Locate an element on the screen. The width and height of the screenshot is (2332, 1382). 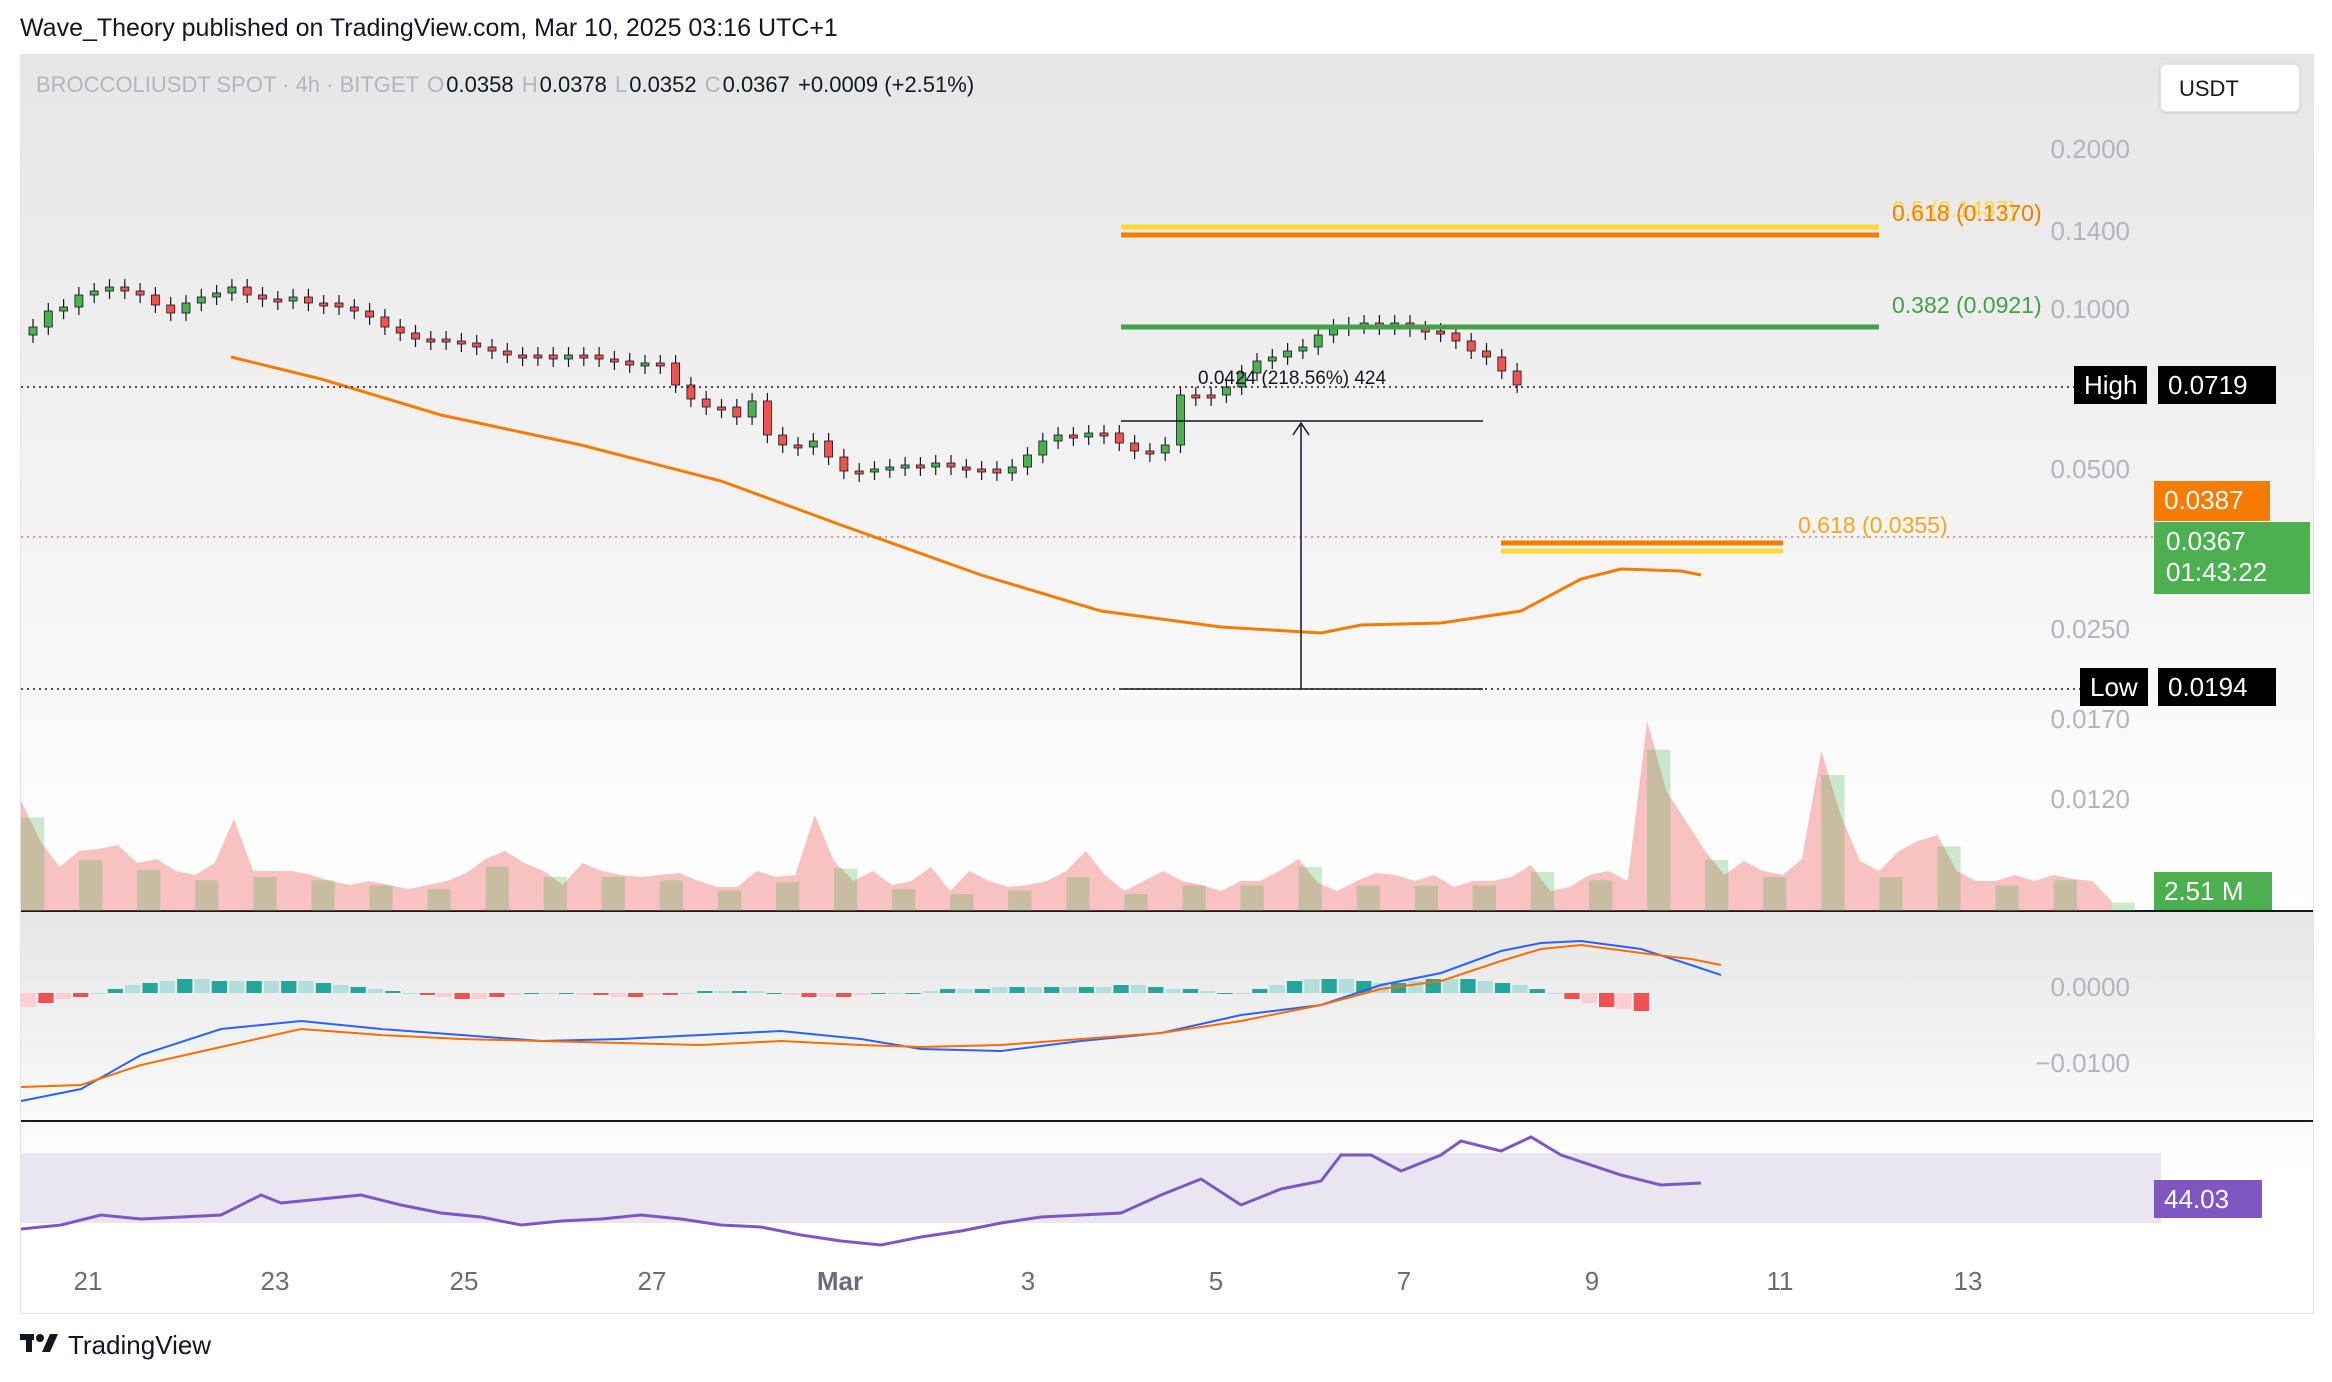
last-price-value: 0.0367 is located at coordinates (2206, 541).